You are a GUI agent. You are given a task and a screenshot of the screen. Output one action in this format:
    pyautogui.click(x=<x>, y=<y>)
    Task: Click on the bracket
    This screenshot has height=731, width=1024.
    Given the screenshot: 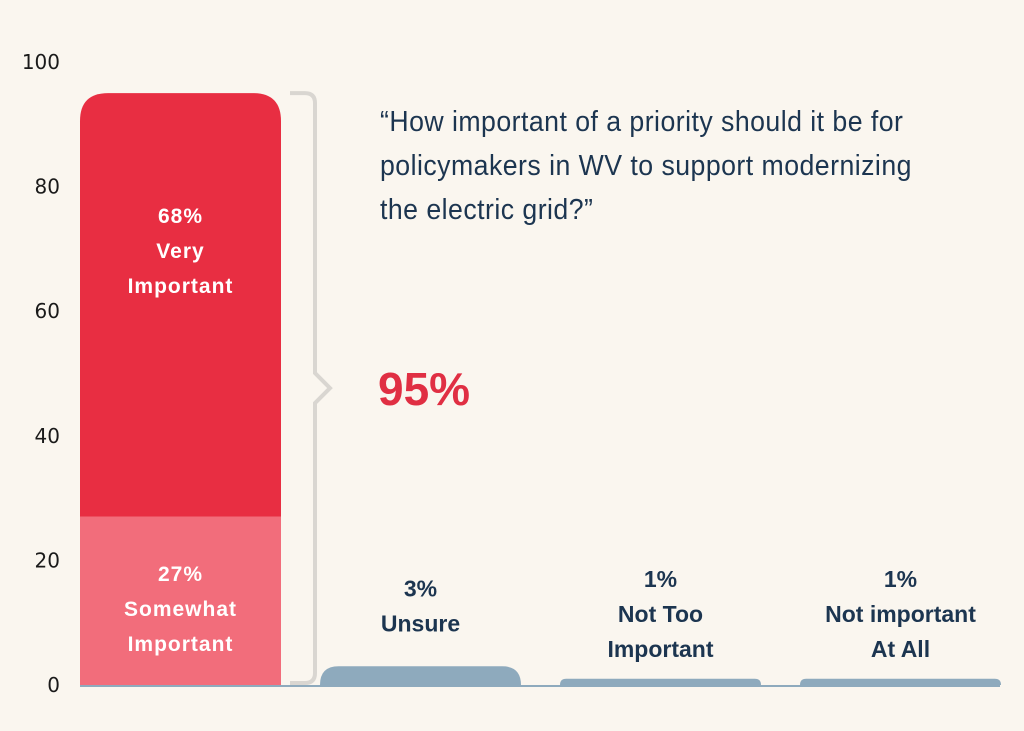 What is the action you would take?
    pyautogui.click(x=311, y=388)
    